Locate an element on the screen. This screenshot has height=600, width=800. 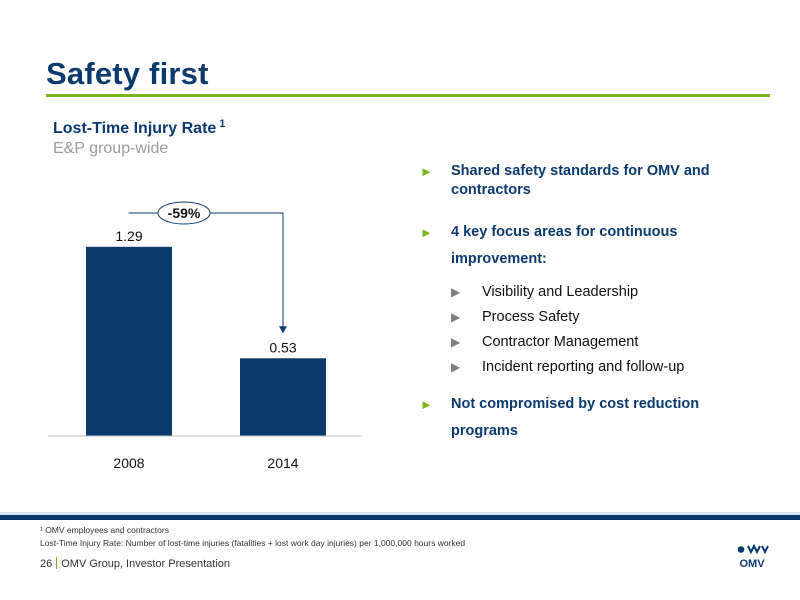
sub-bullet-text: Visibility and Leadership is located at coordinates (560, 292).